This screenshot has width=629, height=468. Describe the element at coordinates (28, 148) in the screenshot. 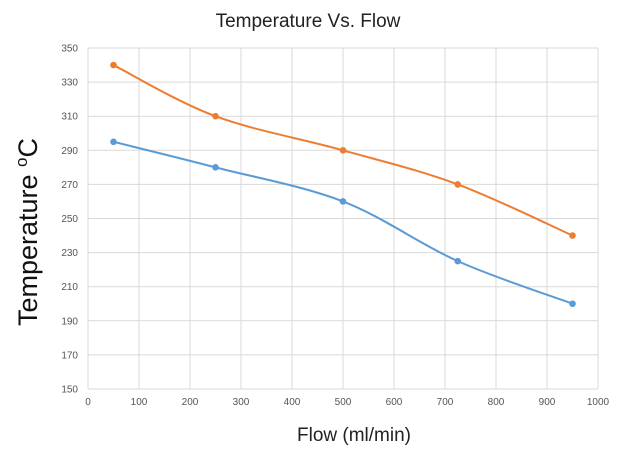

I see `y-axis-label-unit: C` at that location.